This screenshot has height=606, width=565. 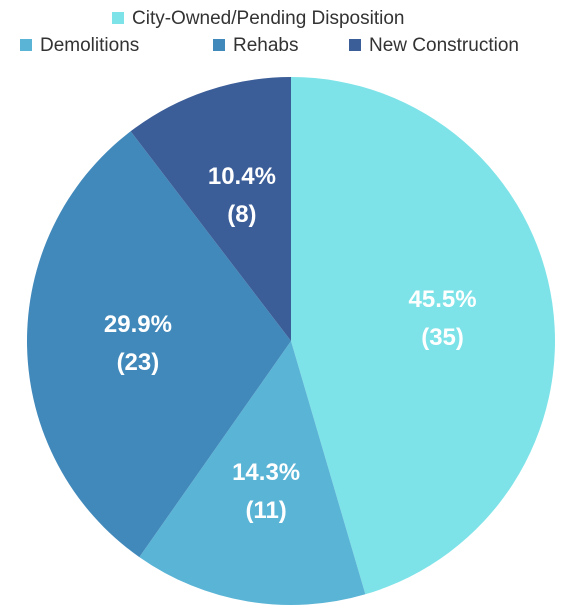 What do you see at coordinates (268, 18) in the screenshot?
I see `legend-label: City-Owned/Pending Disposition` at bounding box center [268, 18].